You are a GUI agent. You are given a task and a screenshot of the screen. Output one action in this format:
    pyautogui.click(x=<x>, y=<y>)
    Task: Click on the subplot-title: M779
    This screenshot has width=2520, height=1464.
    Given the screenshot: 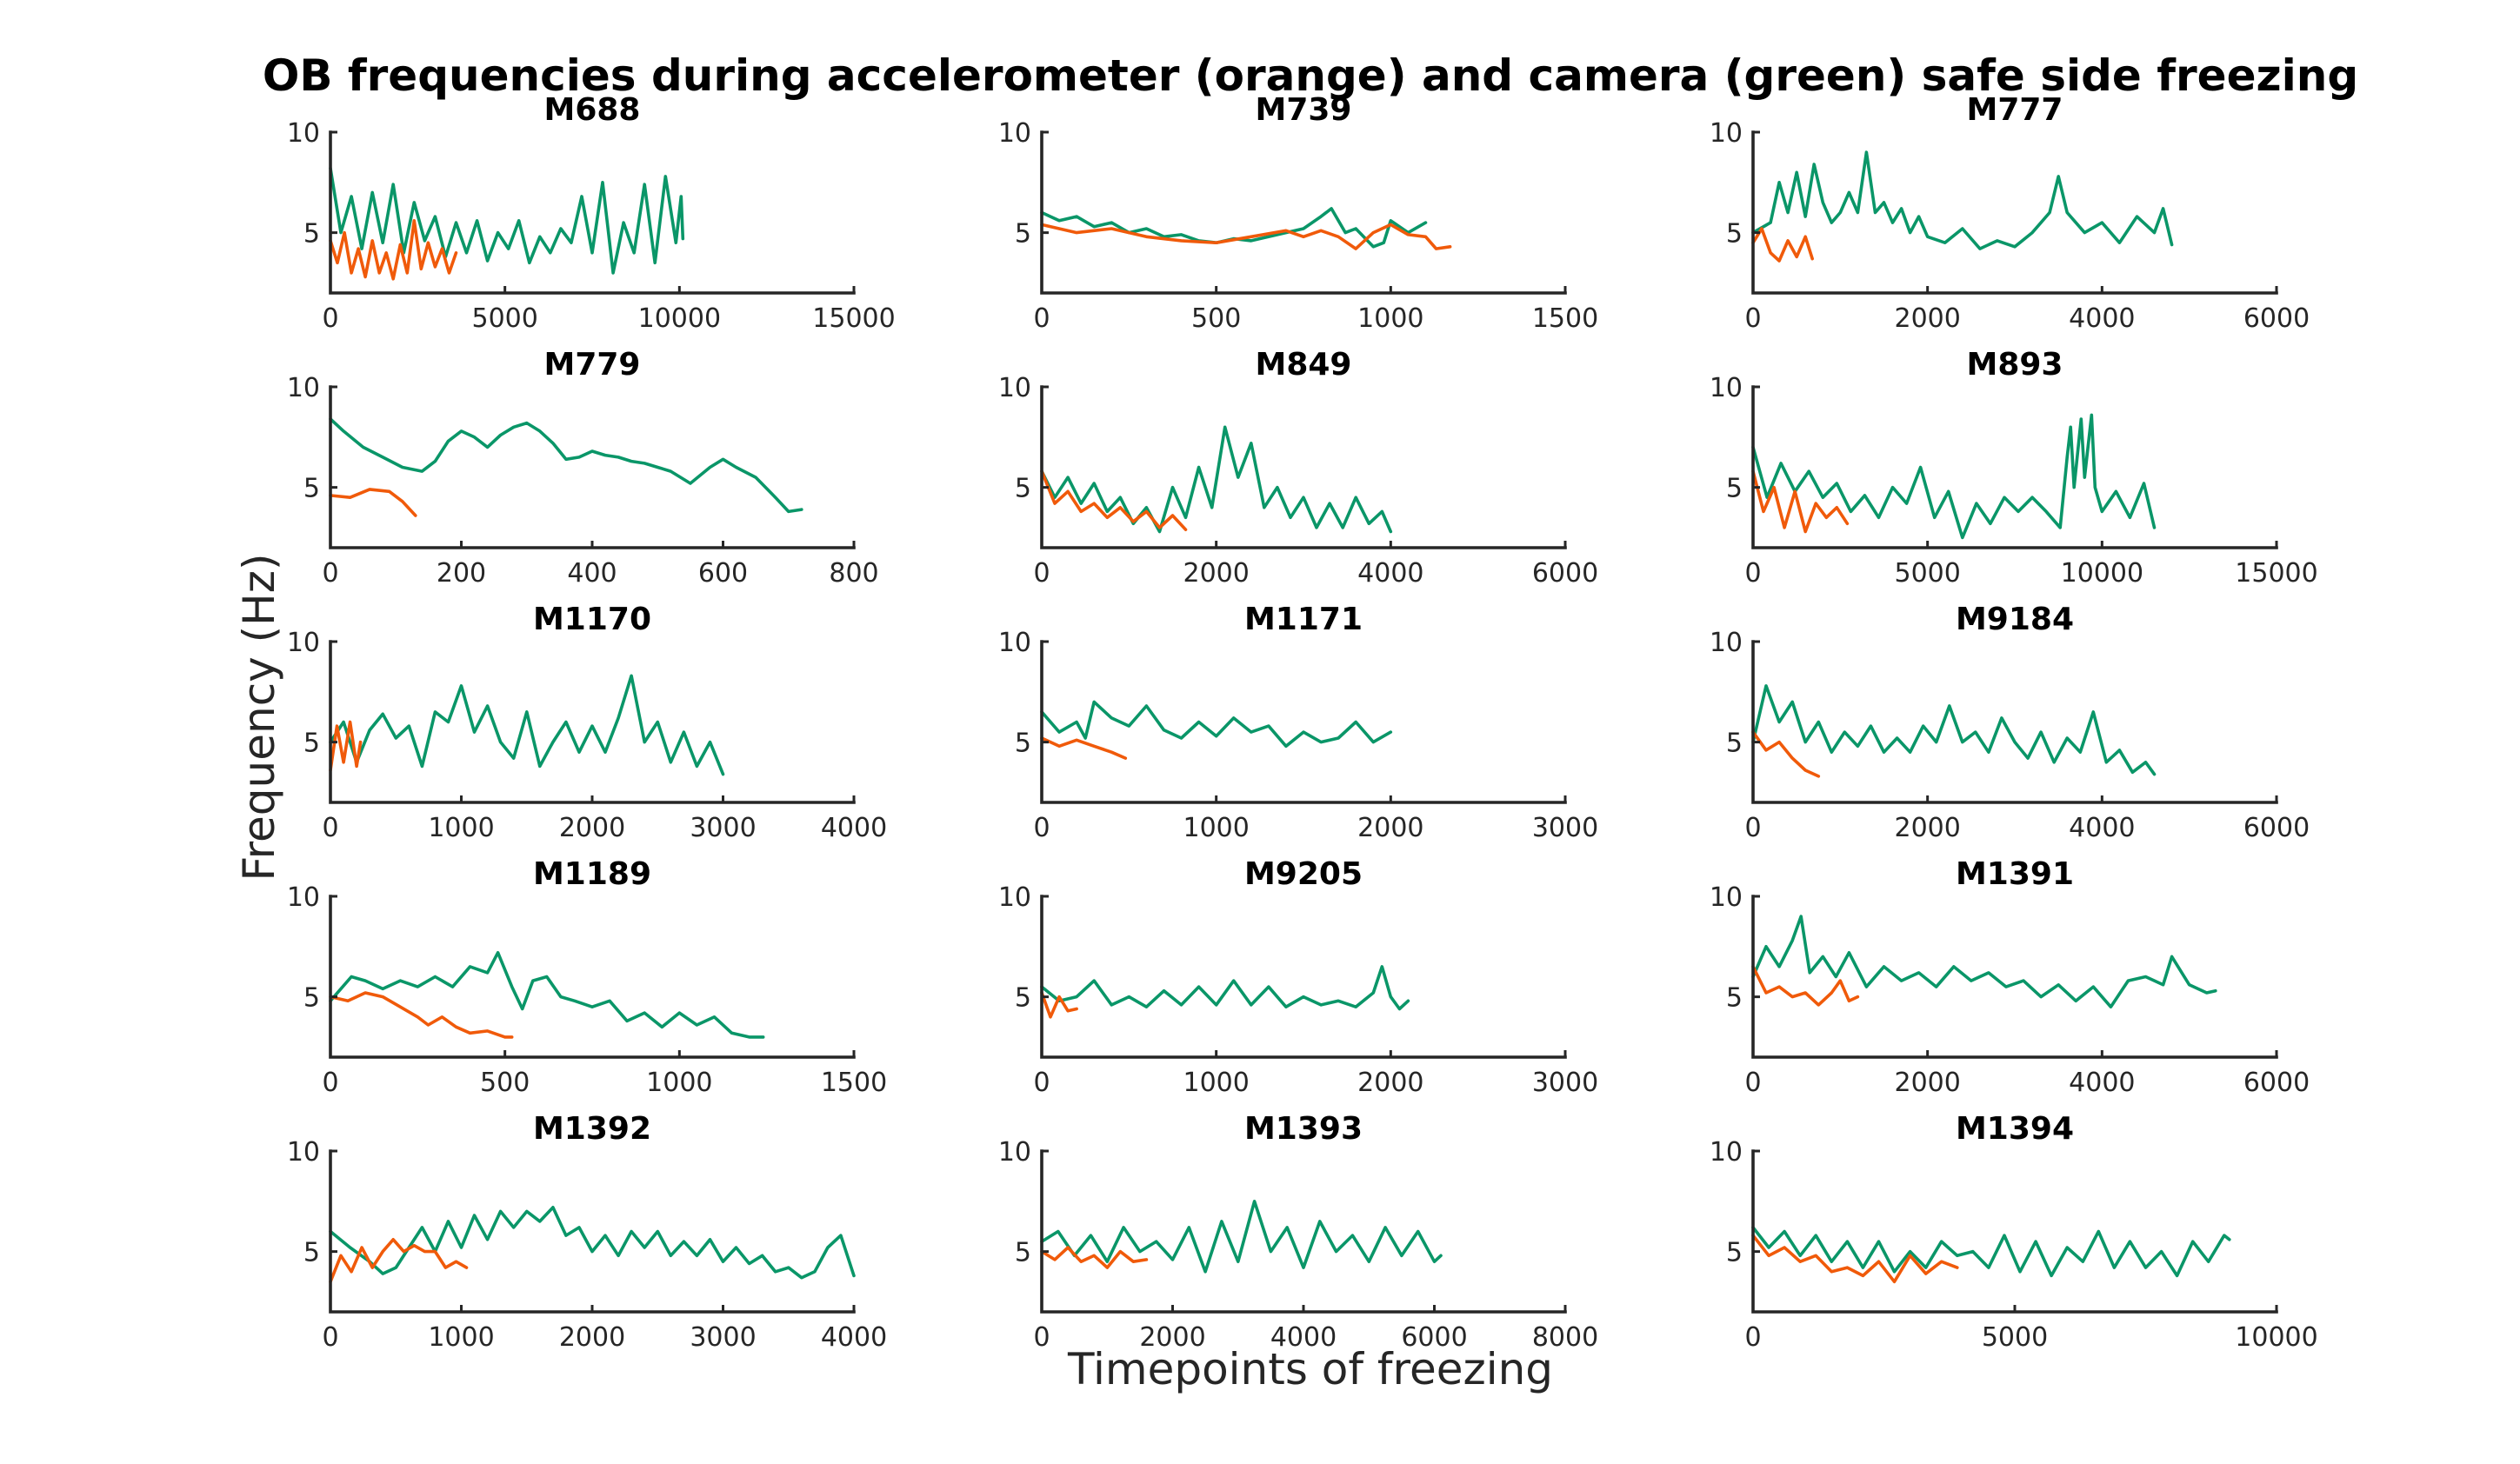 What is the action you would take?
    pyautogui.click(x=592, y=365)
    